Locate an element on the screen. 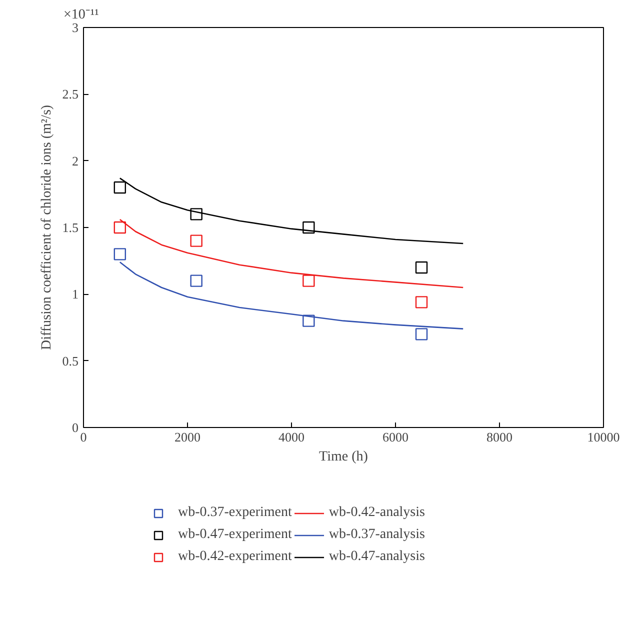 The height and width of the screenshot is (622, 643). legend-label: wb-0.37-experiment is located at coordinates (235, 513).